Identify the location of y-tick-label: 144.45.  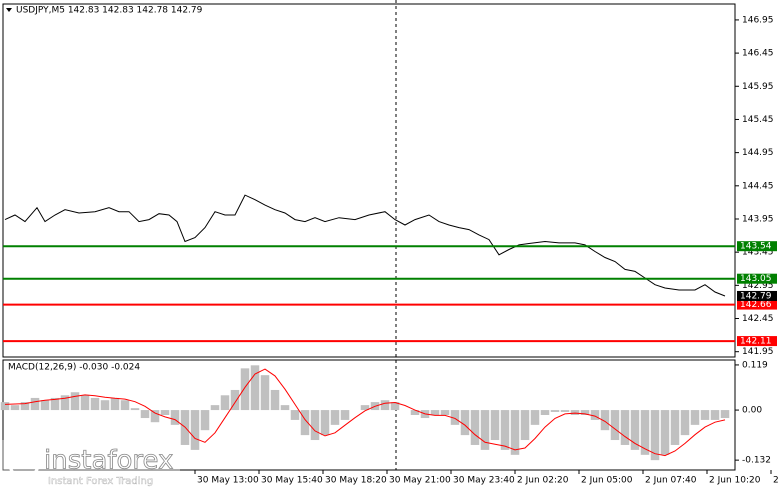
(758, 186).